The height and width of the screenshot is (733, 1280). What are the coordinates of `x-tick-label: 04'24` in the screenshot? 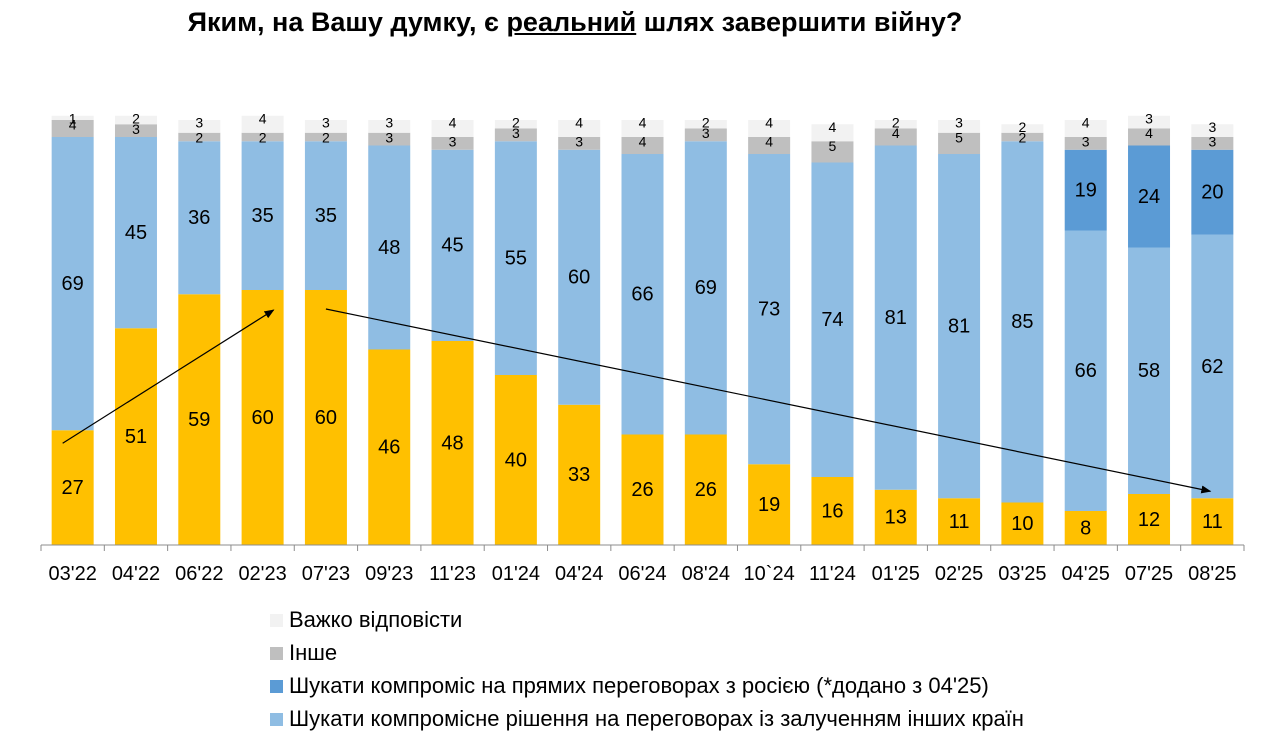 It's located at (579, 574).